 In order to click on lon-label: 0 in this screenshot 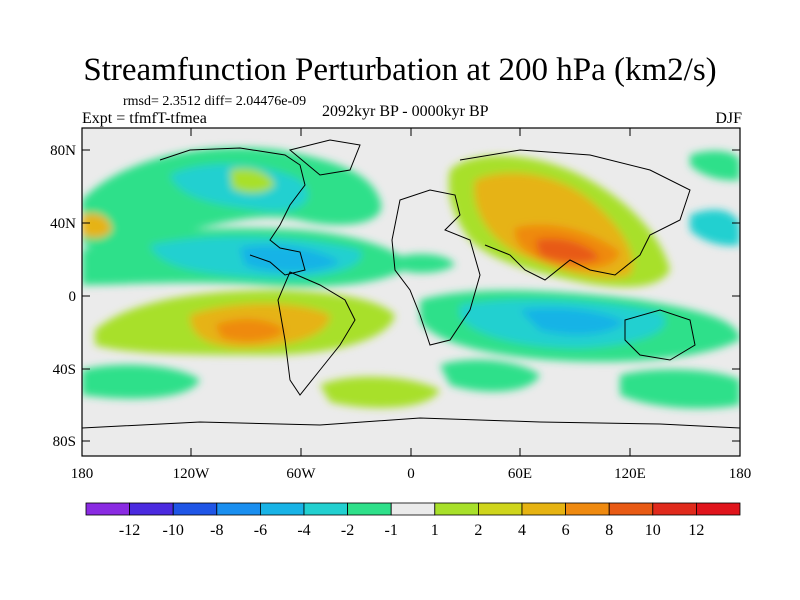, I will do `click(411, 474)`.